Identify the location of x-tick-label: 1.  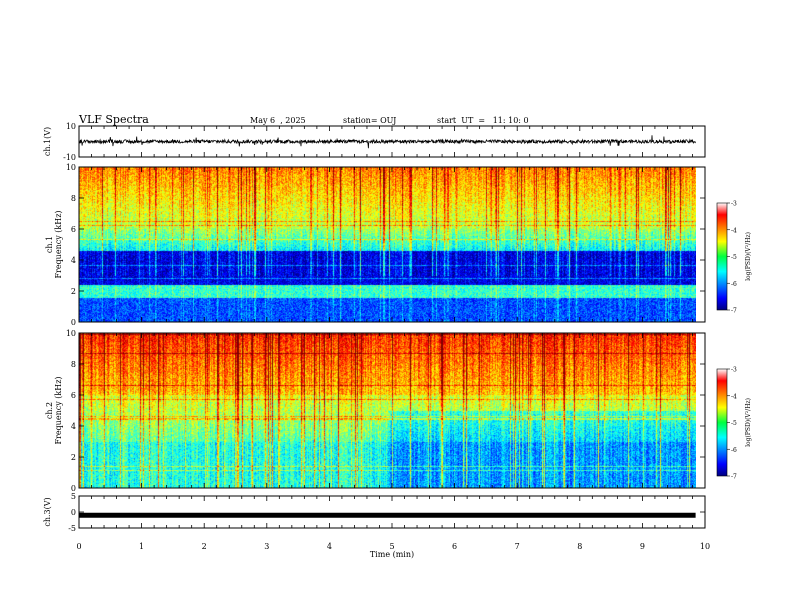
(141, 546).